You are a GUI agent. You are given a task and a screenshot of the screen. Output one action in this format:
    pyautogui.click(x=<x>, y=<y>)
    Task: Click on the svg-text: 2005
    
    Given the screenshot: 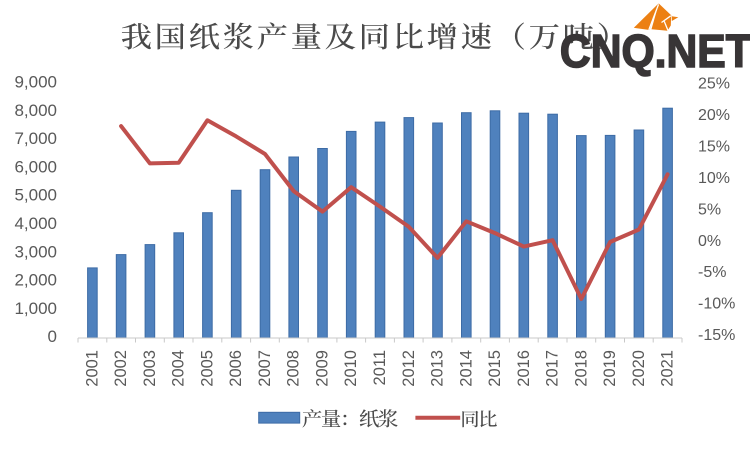 What is the action you would take?
    pyautogui.click(x=207, y=368)
    